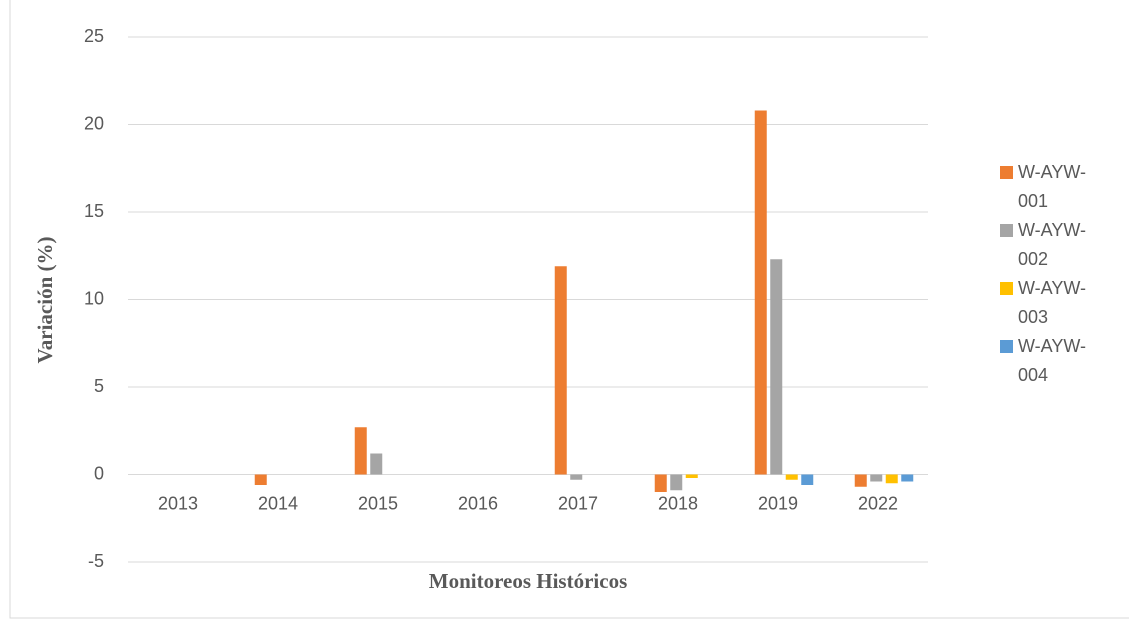  Describe the element at coordinates (45, 300) in the screenshot. I see `y-axis-title: Variación (%)` at that location.